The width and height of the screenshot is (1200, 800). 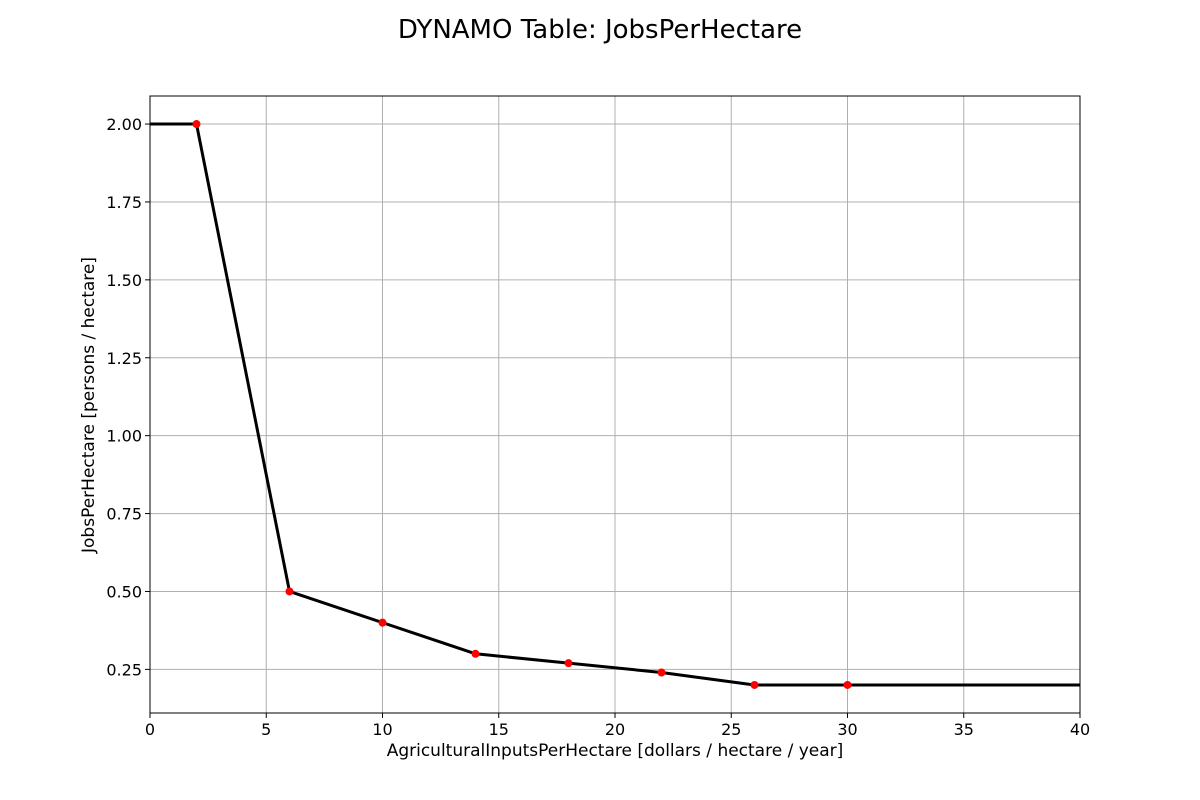 What do you see at coordinates (124, 436) in the screenshot?
I see `y-tick-label: 1.00` at bounding box center [124, 436].